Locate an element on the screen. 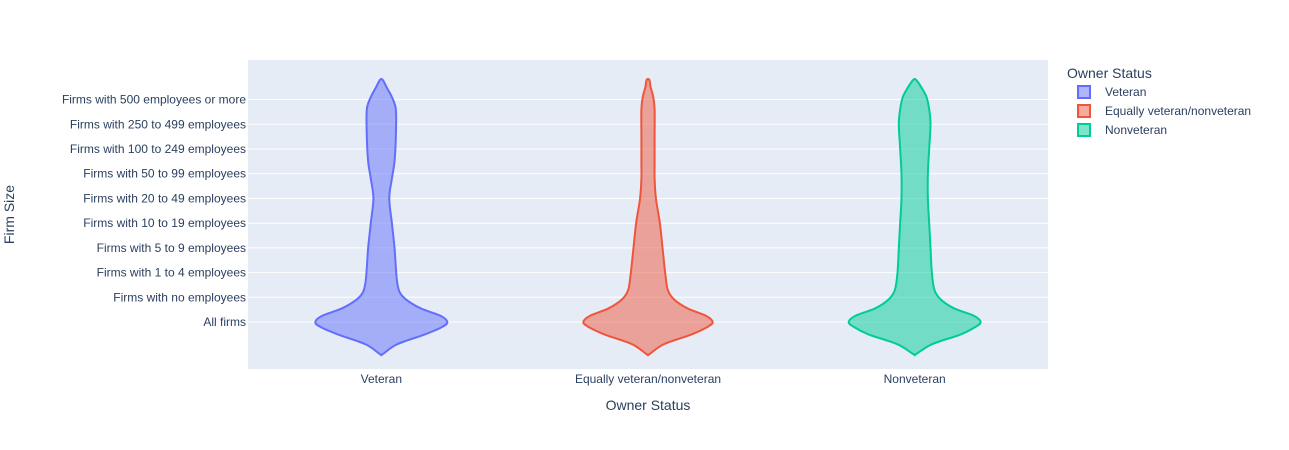 This screenshot has height=450, width=1289. y-tick-label: Firms with no employees is located at coordinates (179, 297).